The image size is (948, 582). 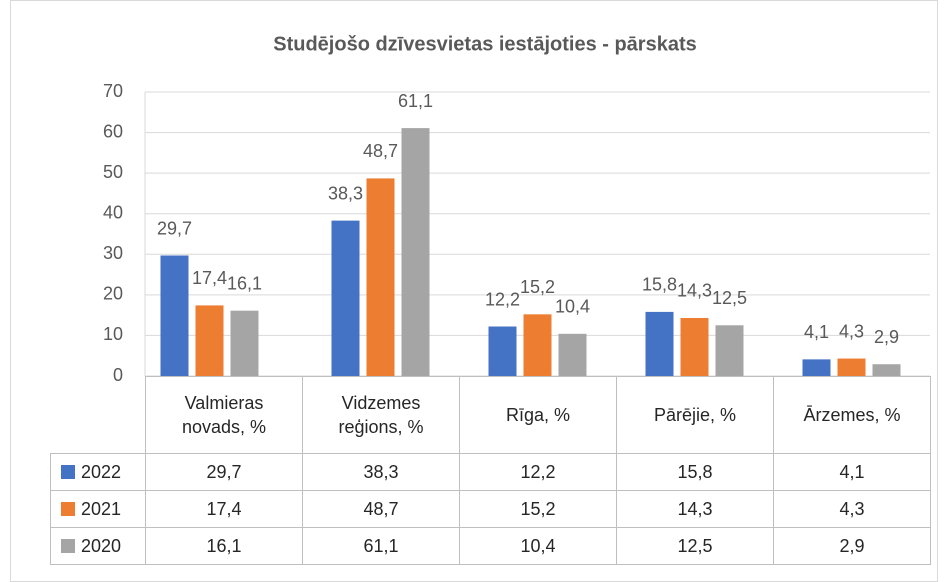 I want to click on table-value: 12,2, so click(x=538, y=472).